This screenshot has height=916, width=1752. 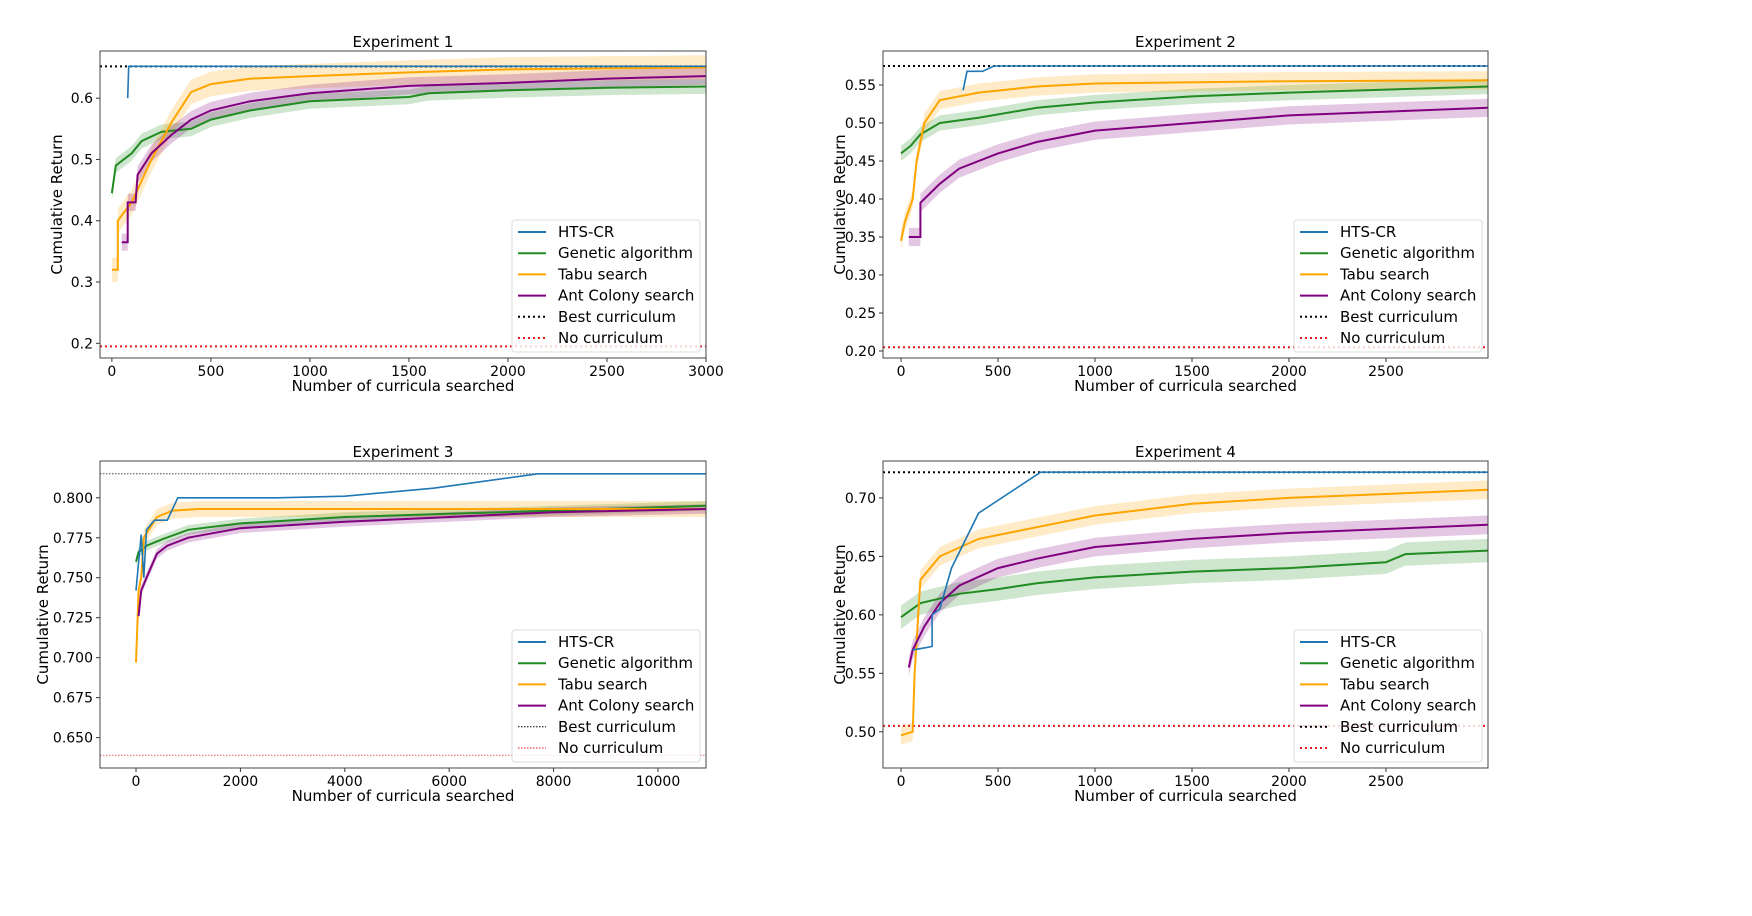 What do you see at coordinates (403, 452) in the screenshot?
I see `chart-title: Experiment 3` at bounding box center [403, 452].